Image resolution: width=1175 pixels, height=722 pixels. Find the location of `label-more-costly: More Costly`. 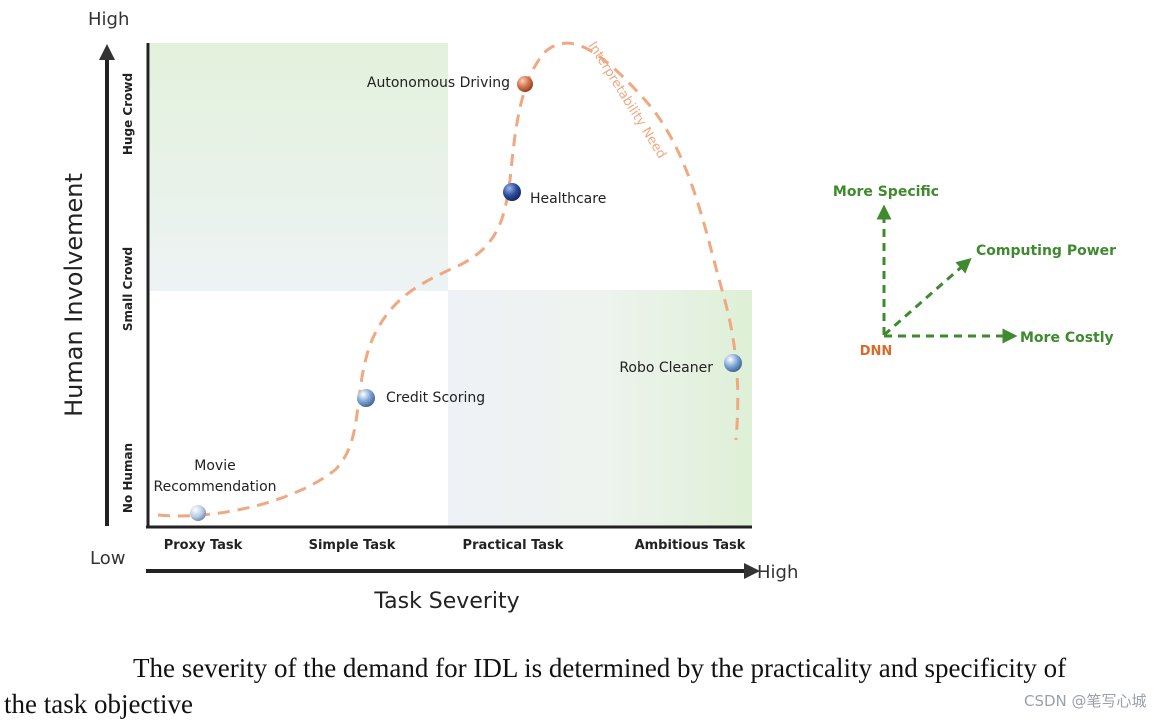

label-more-costly: More Costly is located at coordinates (1067, 338).